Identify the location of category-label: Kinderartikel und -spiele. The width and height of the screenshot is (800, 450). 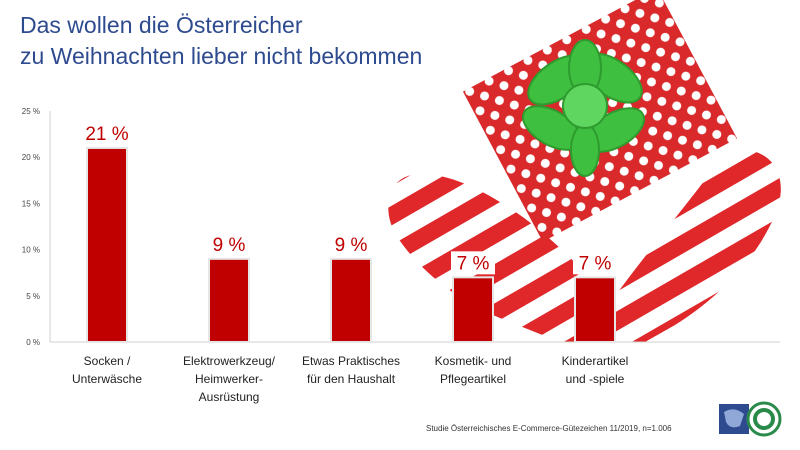
(595, 370).